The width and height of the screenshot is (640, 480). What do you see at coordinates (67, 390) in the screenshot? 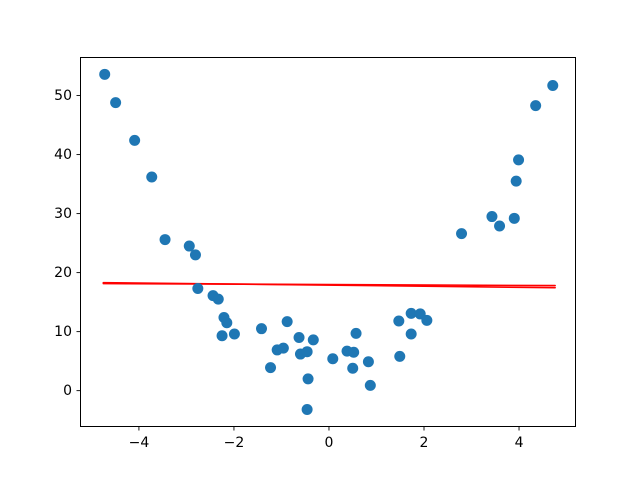
I see `y-tick-label: 0` at bounding box center [67, 390].